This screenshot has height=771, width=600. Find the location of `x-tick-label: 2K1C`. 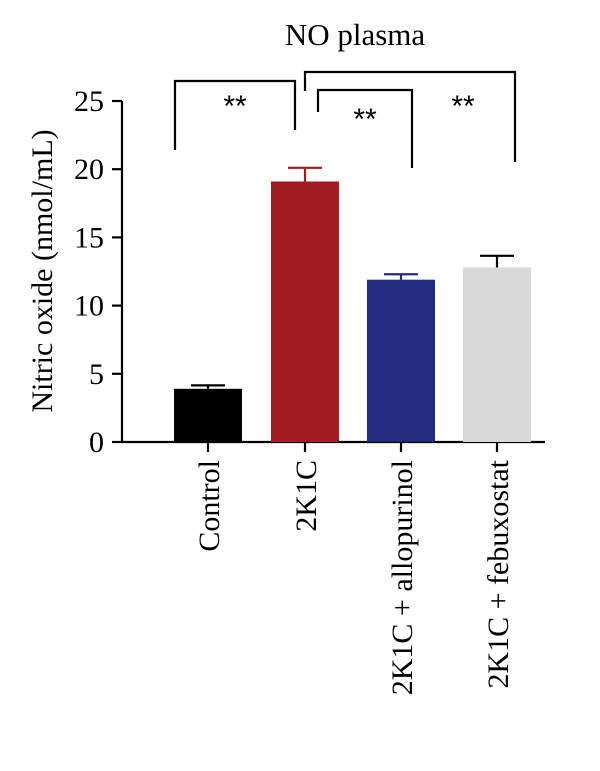

x-tick-label: 2K1C is located at coordinates (306, 496).